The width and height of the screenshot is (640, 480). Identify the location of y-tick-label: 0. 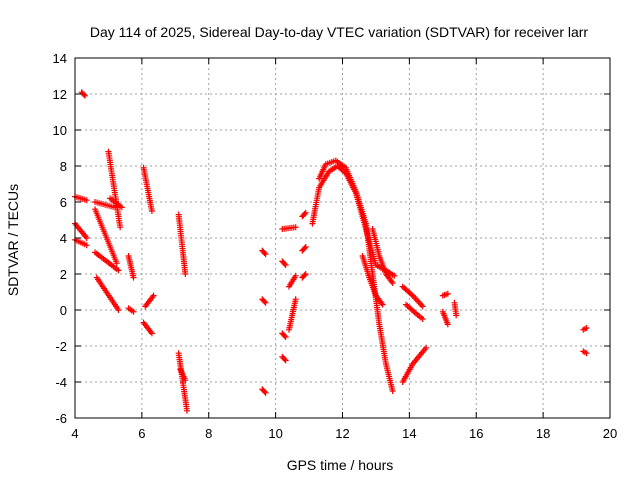
(63, 310).